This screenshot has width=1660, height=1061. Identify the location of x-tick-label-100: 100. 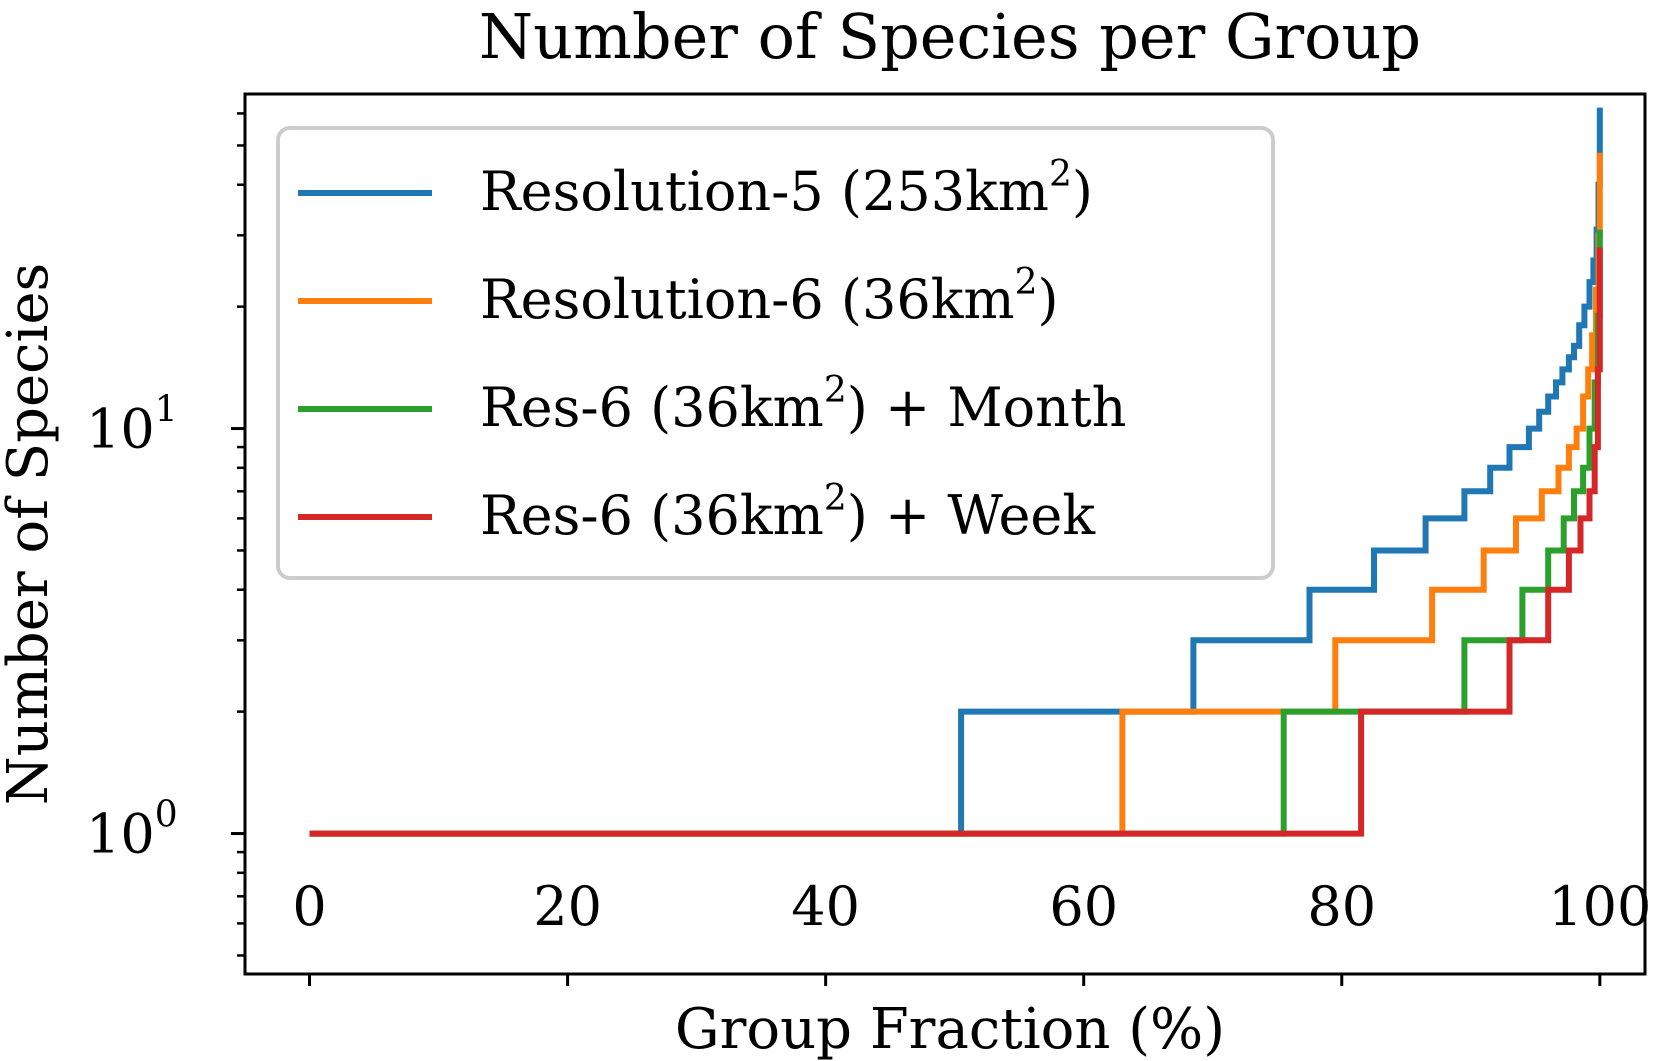
(1599, 906).